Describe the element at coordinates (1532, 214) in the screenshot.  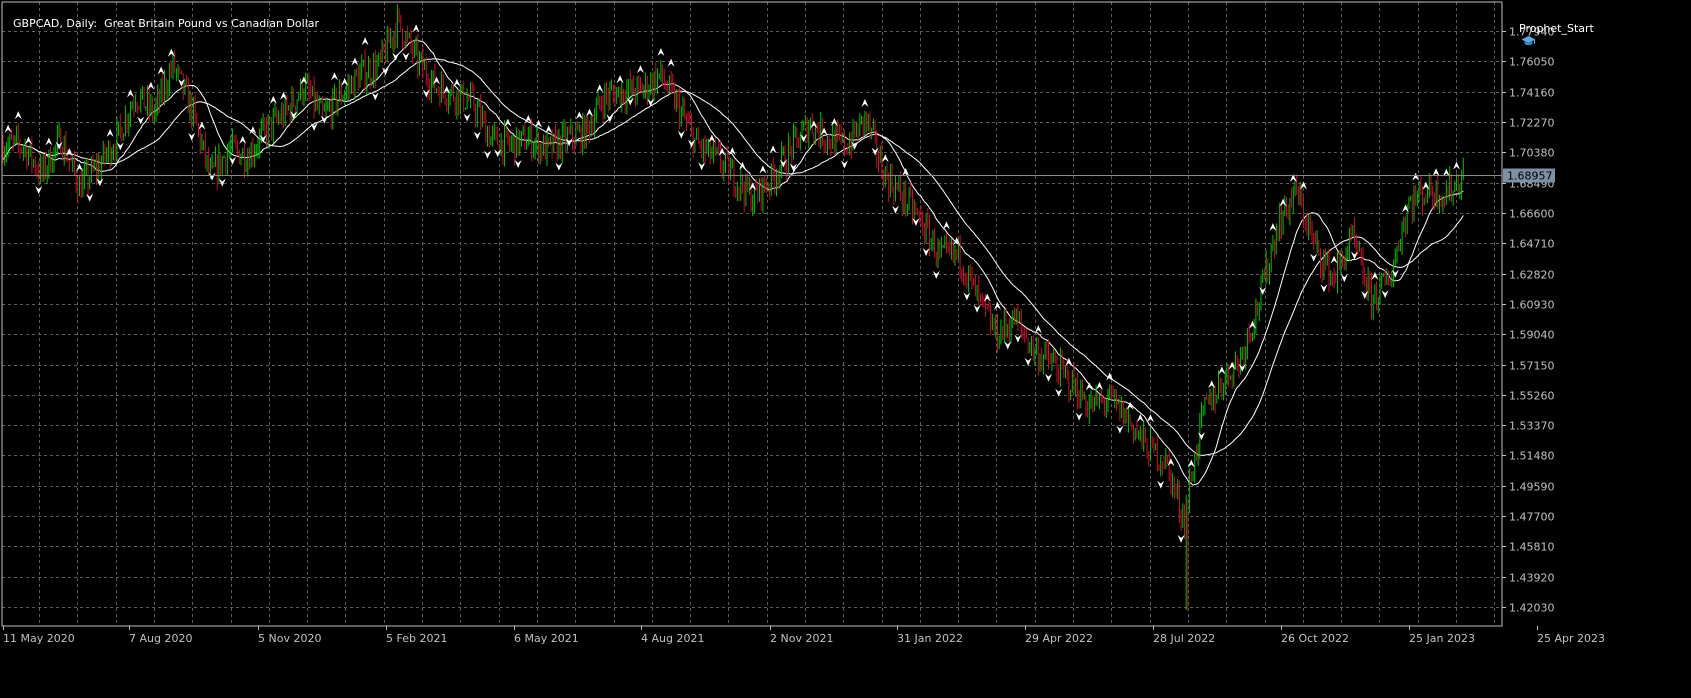
I see `y-tick-label: 1.66600` at that location.